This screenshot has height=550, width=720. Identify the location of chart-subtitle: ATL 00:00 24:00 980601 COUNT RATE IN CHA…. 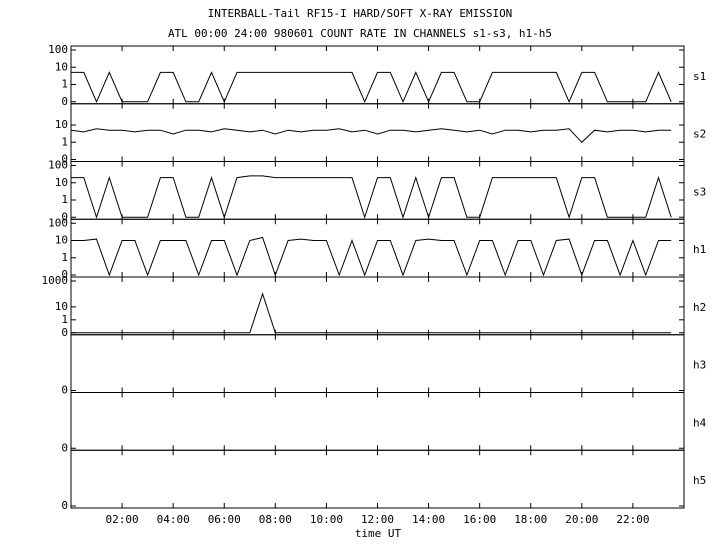
(360, 33).